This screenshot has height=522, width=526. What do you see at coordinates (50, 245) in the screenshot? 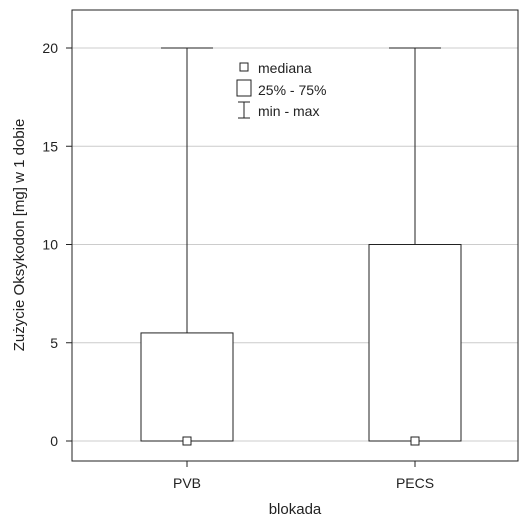
I see `y-tick-label-10: 10` at bounding box center [50, 245].